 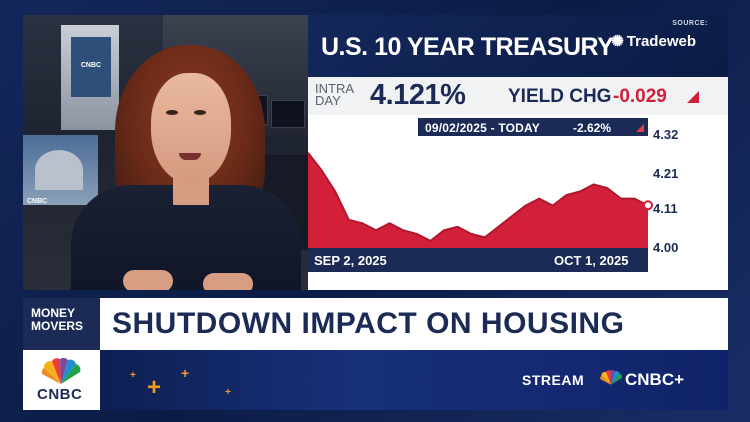 What do you see at coordinates (478, 260) in the screenshot?
I see `x-axis-bar` at bounding box center [478, 260].